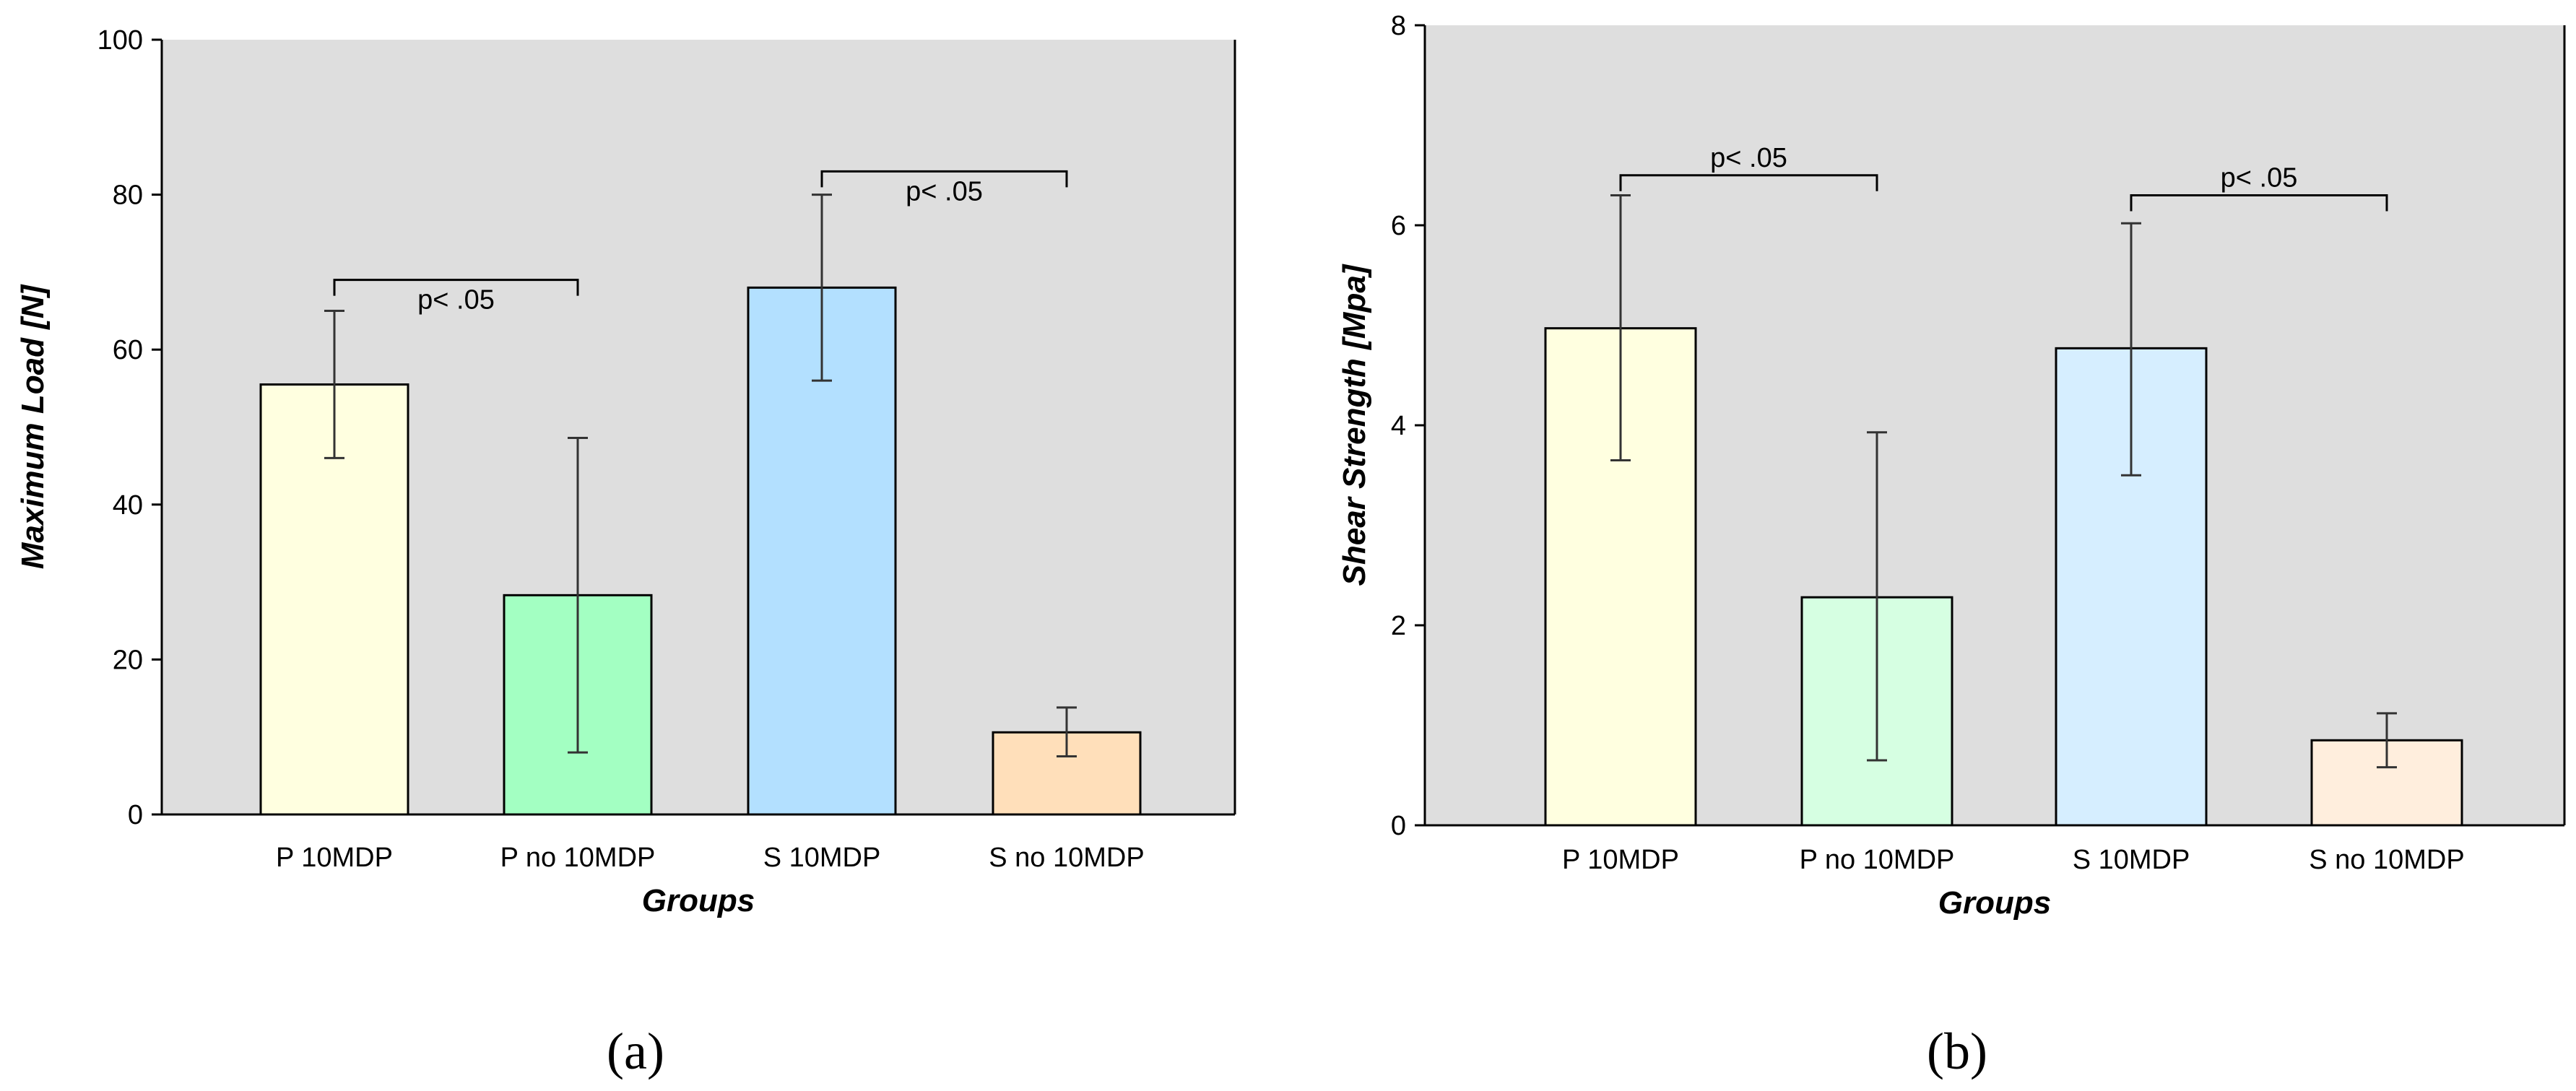 The image size is (2576, 1091). Describe the element at coordinates (635, 1051) in the screenshot. I see `panel-label: (a)` at that location.